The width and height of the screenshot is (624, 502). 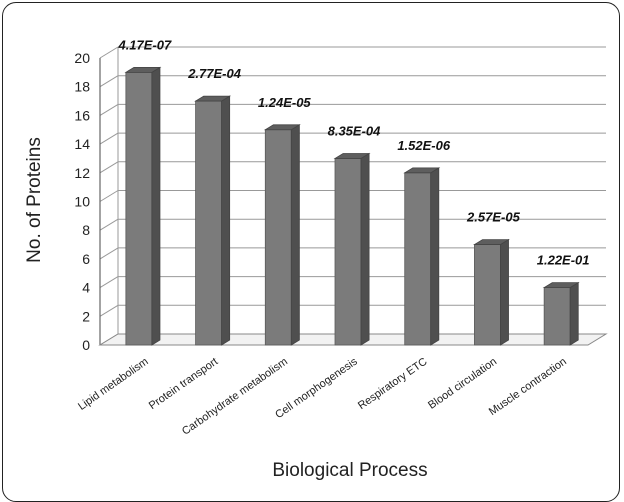 What do you see at coordinates (82, 58) in the screenshot?
I see `y-tick-label: 20` at bounding box center [82, 58].